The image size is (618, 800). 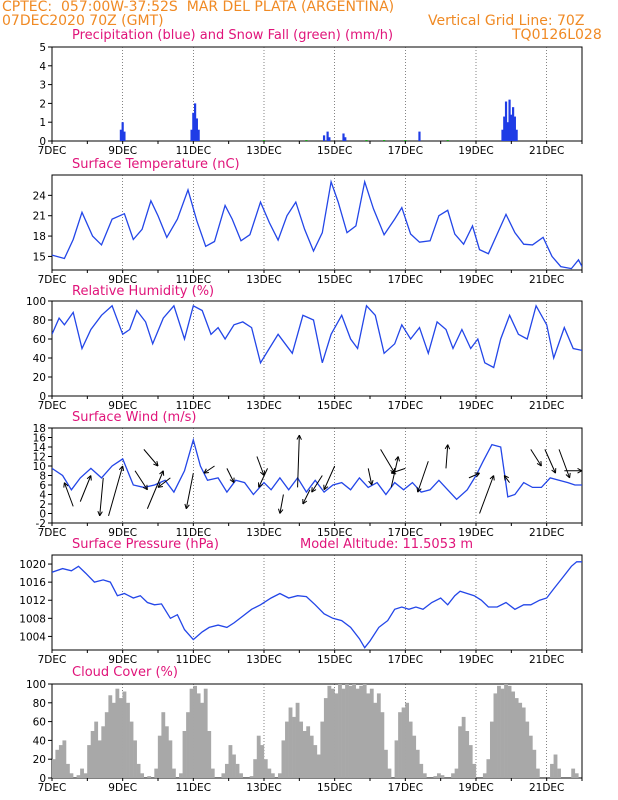 I want to click on panel-frame, so click(x=317, y=348).